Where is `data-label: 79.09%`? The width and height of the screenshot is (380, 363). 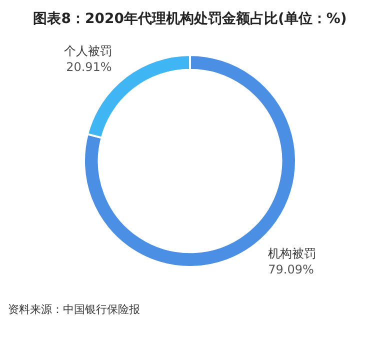 data-label: 79.09% is located at coordinates (291, 269).